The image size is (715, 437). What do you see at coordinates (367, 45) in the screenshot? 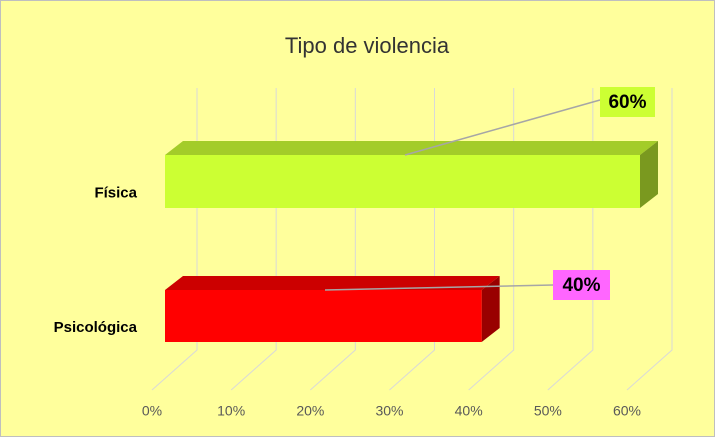
I see `chart-title: Tipo de violencia` at bounding box center [367, 45].